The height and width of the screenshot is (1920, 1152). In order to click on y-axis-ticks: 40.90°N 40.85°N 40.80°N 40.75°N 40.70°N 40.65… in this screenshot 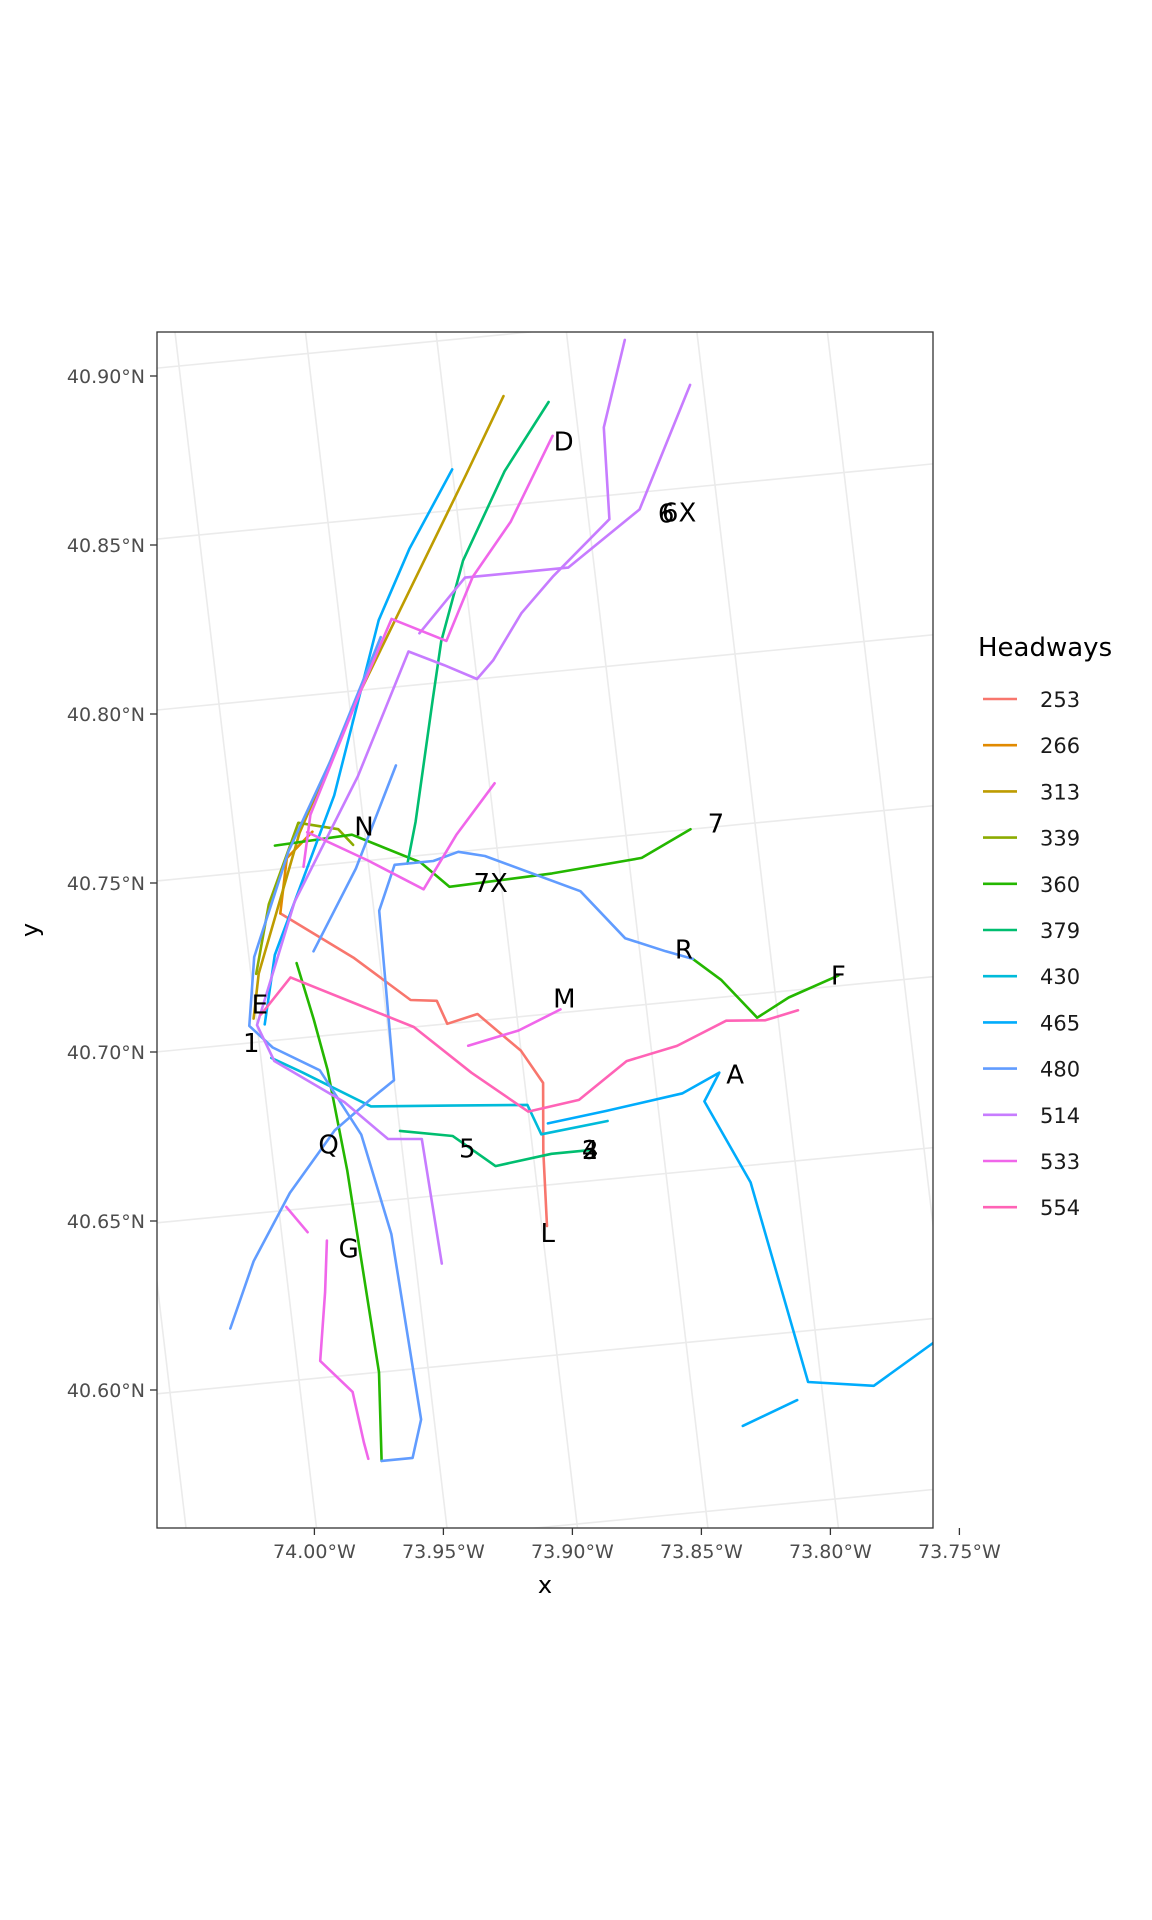, I will do `click(112, 884)`.